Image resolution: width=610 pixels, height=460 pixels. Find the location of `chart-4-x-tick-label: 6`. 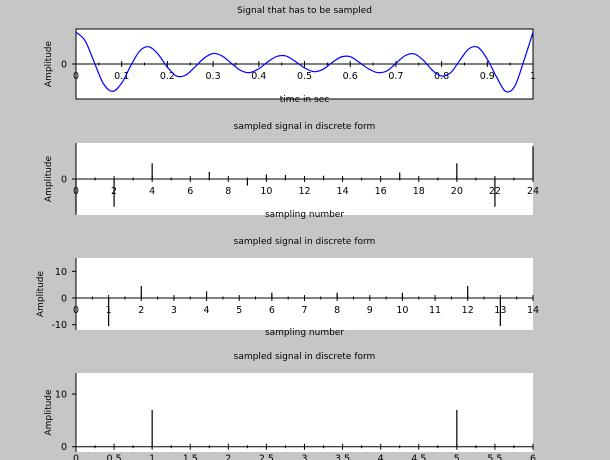

chart-4-x-tick-label: 6 is located at coordinates (533, 457).